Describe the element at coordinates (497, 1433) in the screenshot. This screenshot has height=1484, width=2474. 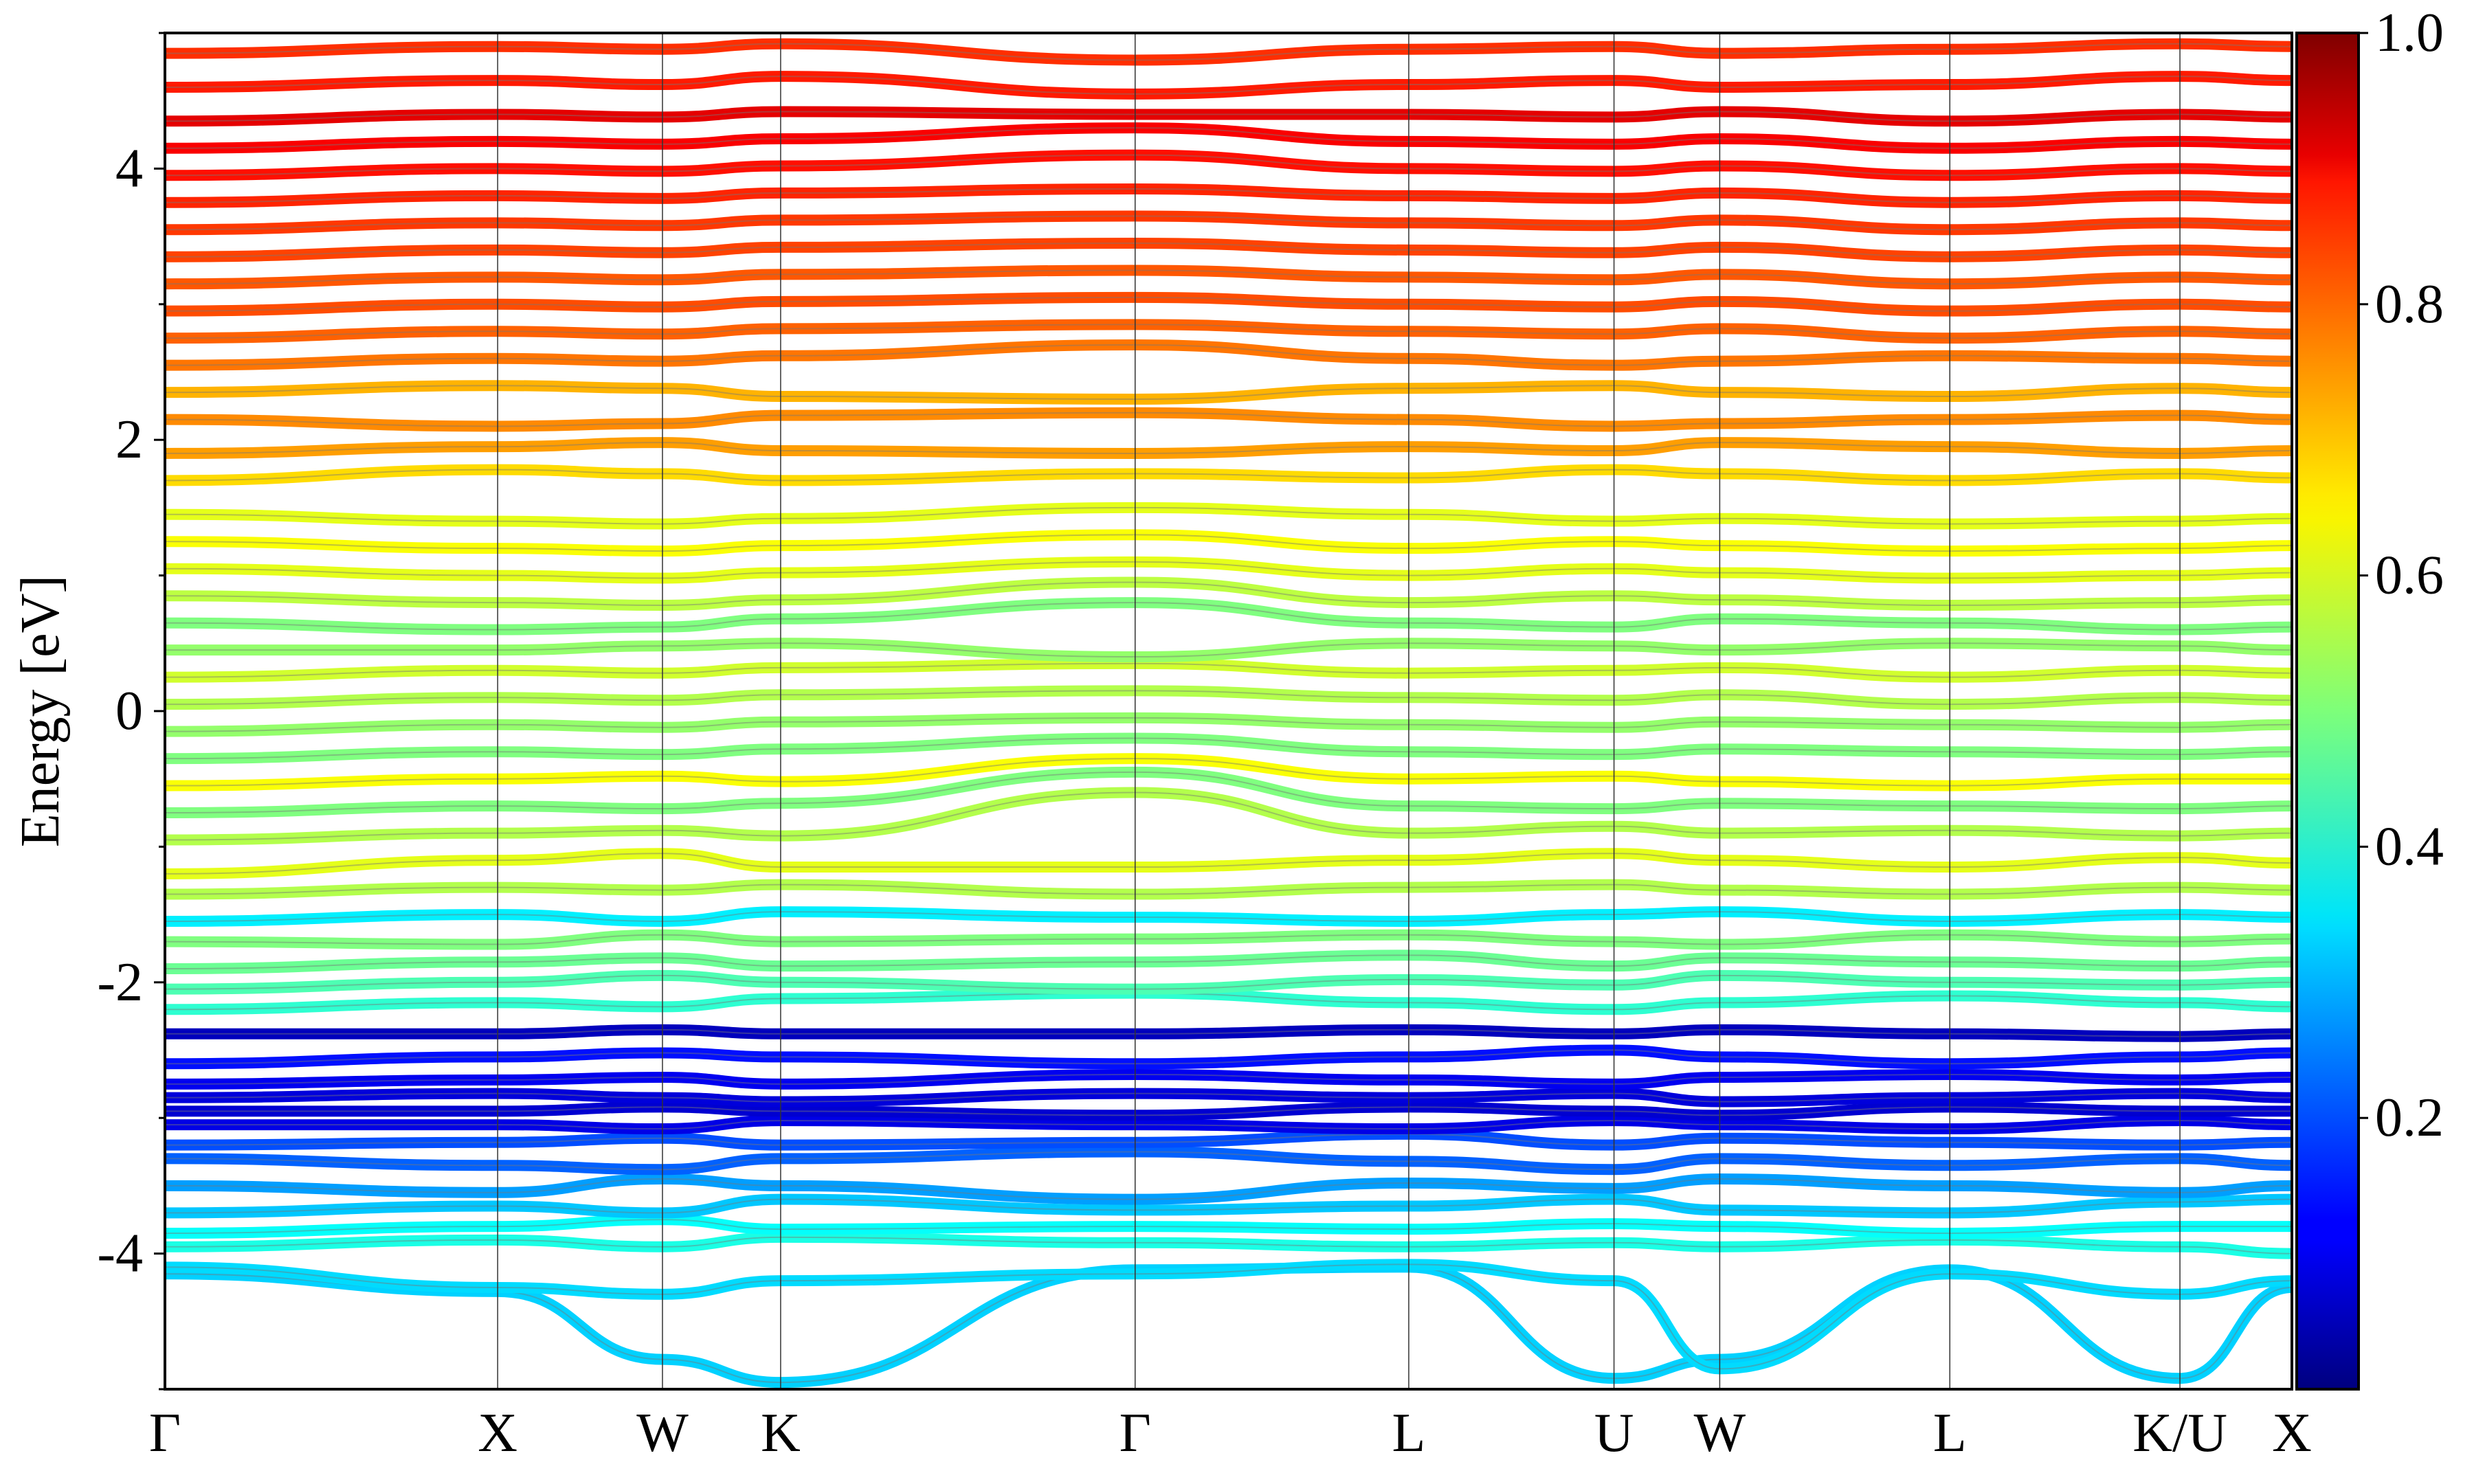
I see `x-tick-label-1: X` at that location.